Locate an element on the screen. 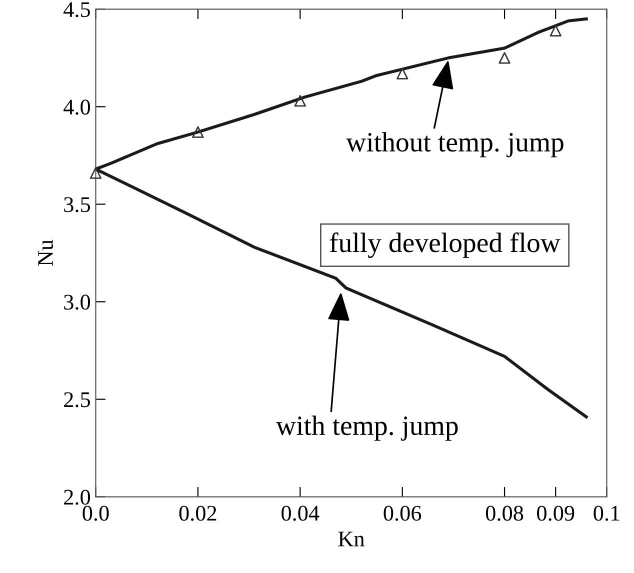 This screenshot has width=634, height=573. x-tick-label: 0.04 is located at coordinates (301, 513).